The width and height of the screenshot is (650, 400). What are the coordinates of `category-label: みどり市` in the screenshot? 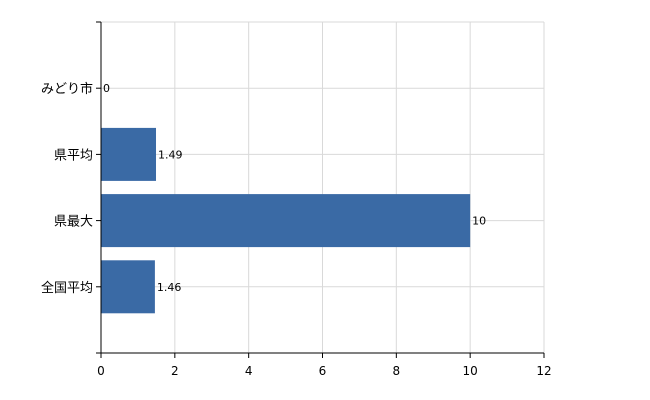 It's located at (67, 89).